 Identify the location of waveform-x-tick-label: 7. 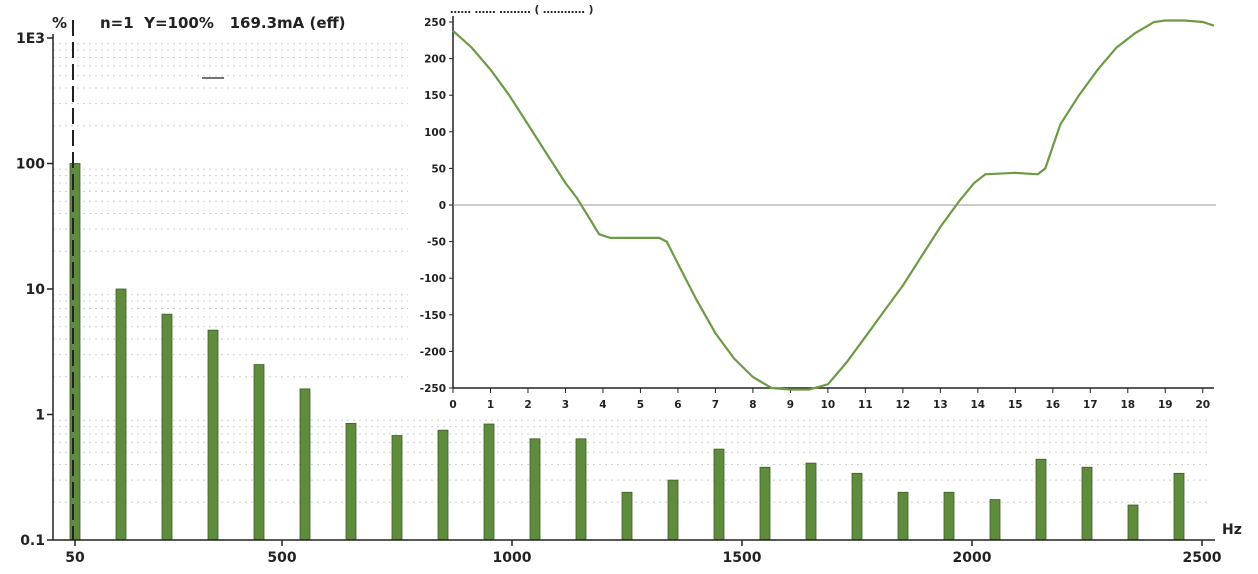
(715, 405).